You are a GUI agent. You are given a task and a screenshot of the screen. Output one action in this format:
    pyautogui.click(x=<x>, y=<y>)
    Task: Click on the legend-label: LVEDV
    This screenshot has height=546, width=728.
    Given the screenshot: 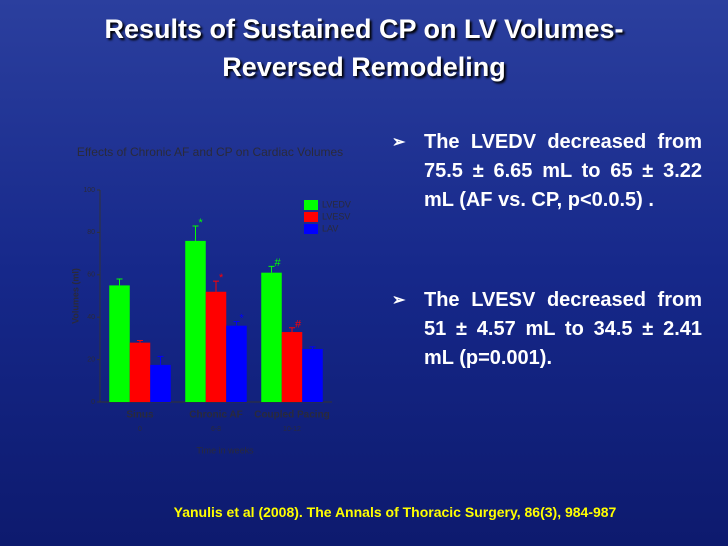 What is the action you would take?
    pyautogui.click(x=336, y=204)
    